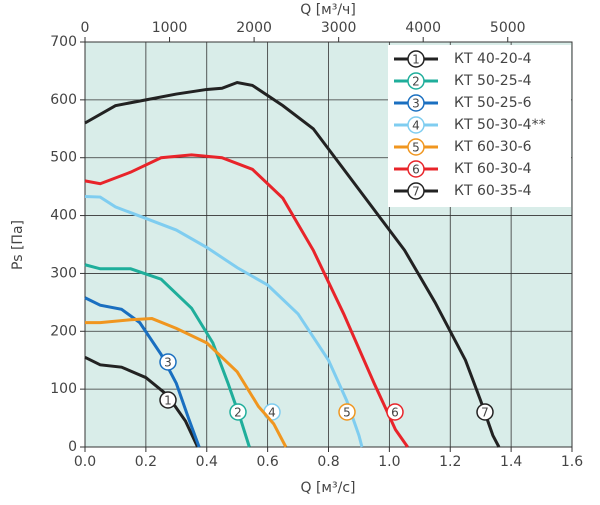  Describe the element at coordinates (207, 462) in the screenshot. I see `x-tick-label: 0.4` at that location.